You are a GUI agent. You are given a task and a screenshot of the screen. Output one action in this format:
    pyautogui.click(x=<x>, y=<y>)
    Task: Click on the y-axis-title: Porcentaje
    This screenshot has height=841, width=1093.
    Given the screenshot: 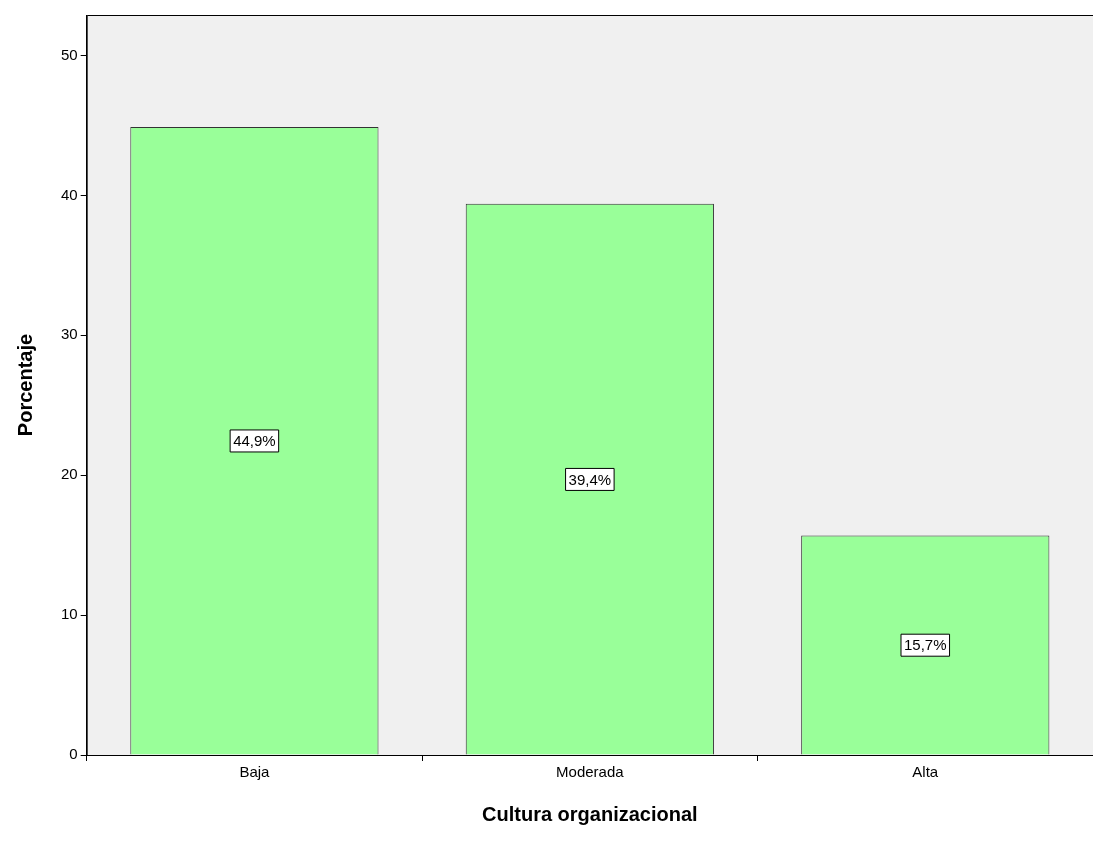 What is the action you would take?
    pyautogui.click(x=24, y=385)
    